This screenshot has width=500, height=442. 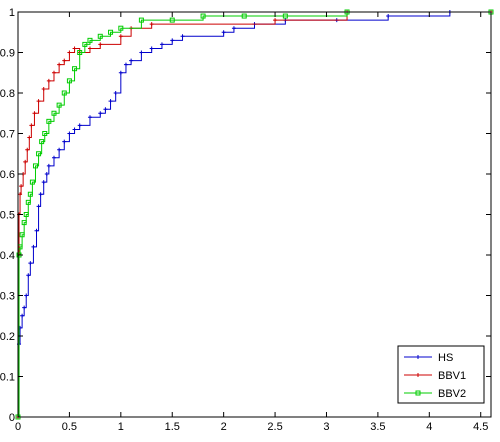 I want to click on x-tick-label: 2, so click(x=224, y=427).